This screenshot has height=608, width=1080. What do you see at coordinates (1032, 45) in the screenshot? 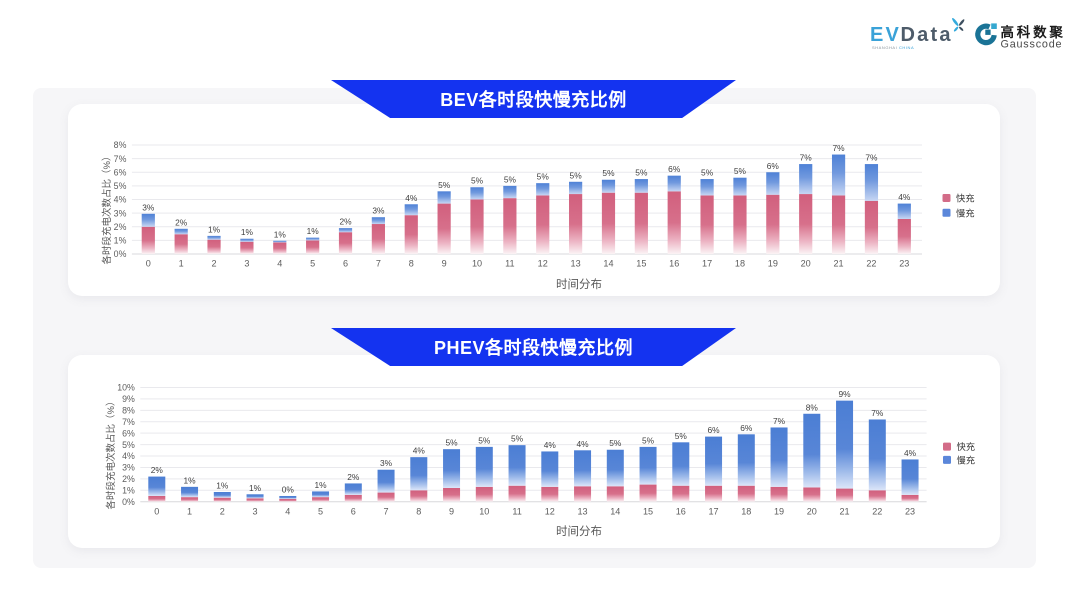
I see `svg-text: Gausscode` at bounding box center [1032, 45].